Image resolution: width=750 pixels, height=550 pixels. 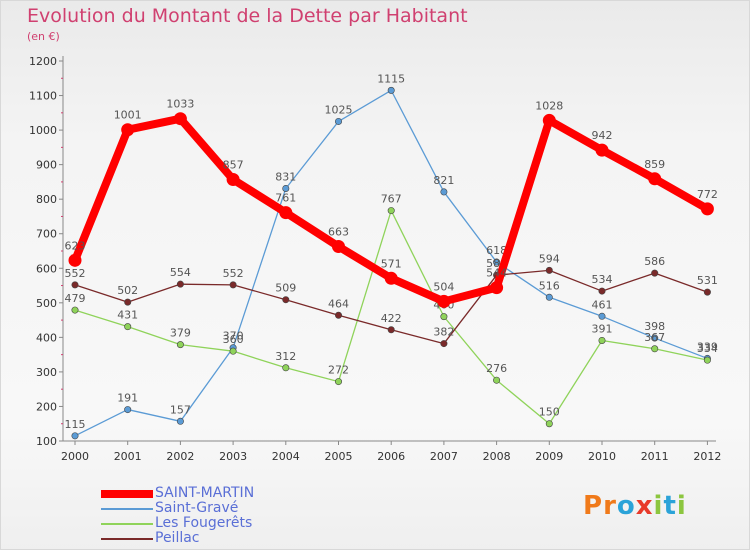 What do you see at coordinates (593, 506) in the screenshot?
I see `logo-letter: P` at bounding box center [593, 506].